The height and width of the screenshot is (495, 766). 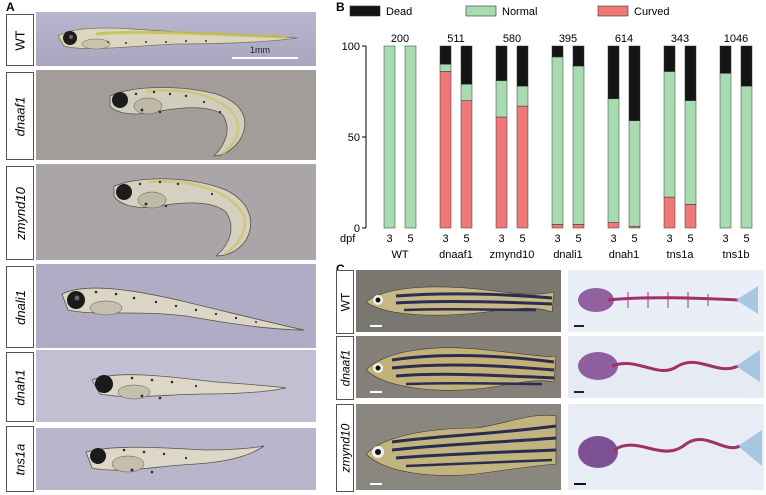 I want to click on group-n-label: 580, so click(x=512, y=39).